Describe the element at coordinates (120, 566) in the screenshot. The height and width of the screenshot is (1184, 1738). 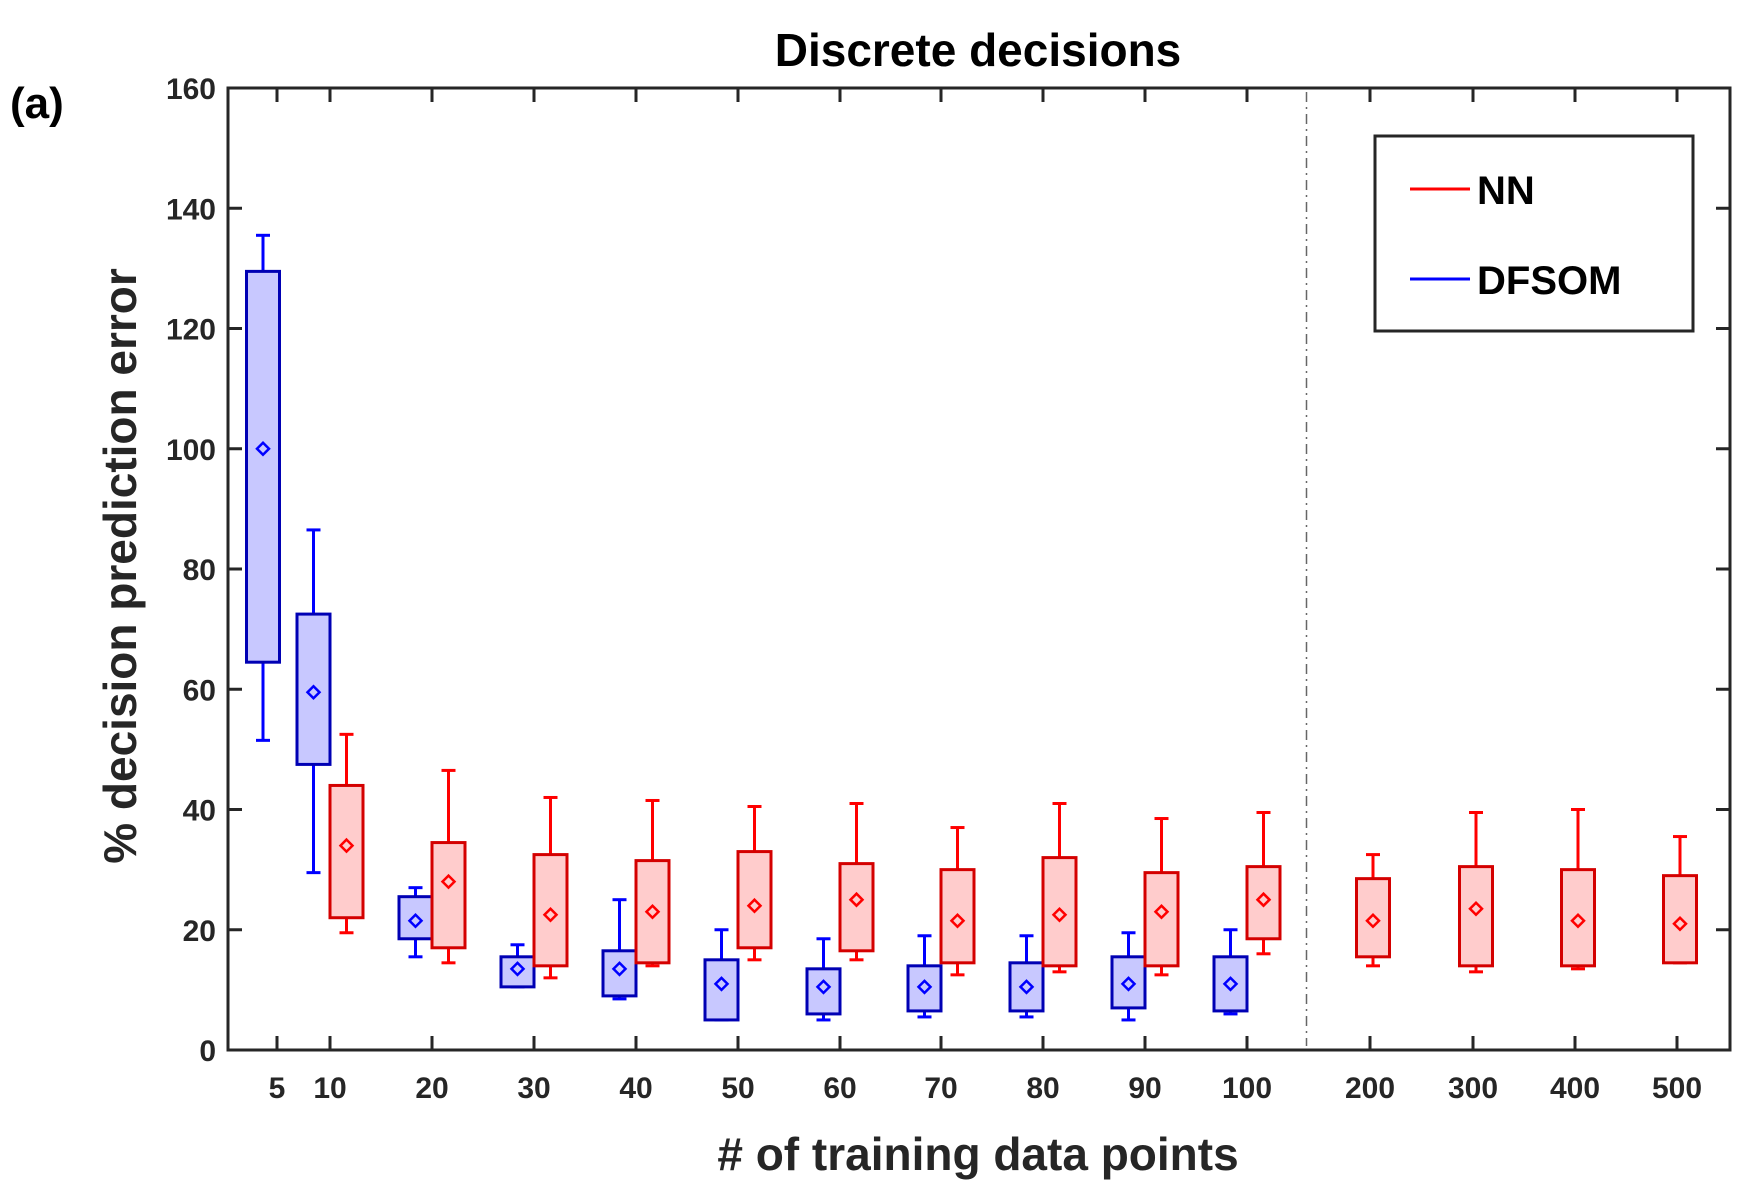
I see `y-axis-title: % decision prediction error` at that location.